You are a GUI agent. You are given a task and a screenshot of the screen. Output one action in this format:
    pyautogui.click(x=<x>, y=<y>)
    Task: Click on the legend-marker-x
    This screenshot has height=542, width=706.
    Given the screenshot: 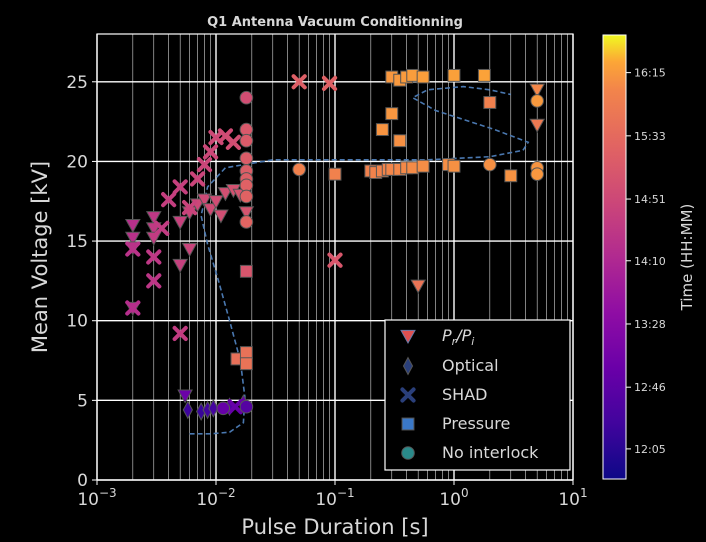 What is the action you would take?
    pyautogui.click(x=408, y=395)
    